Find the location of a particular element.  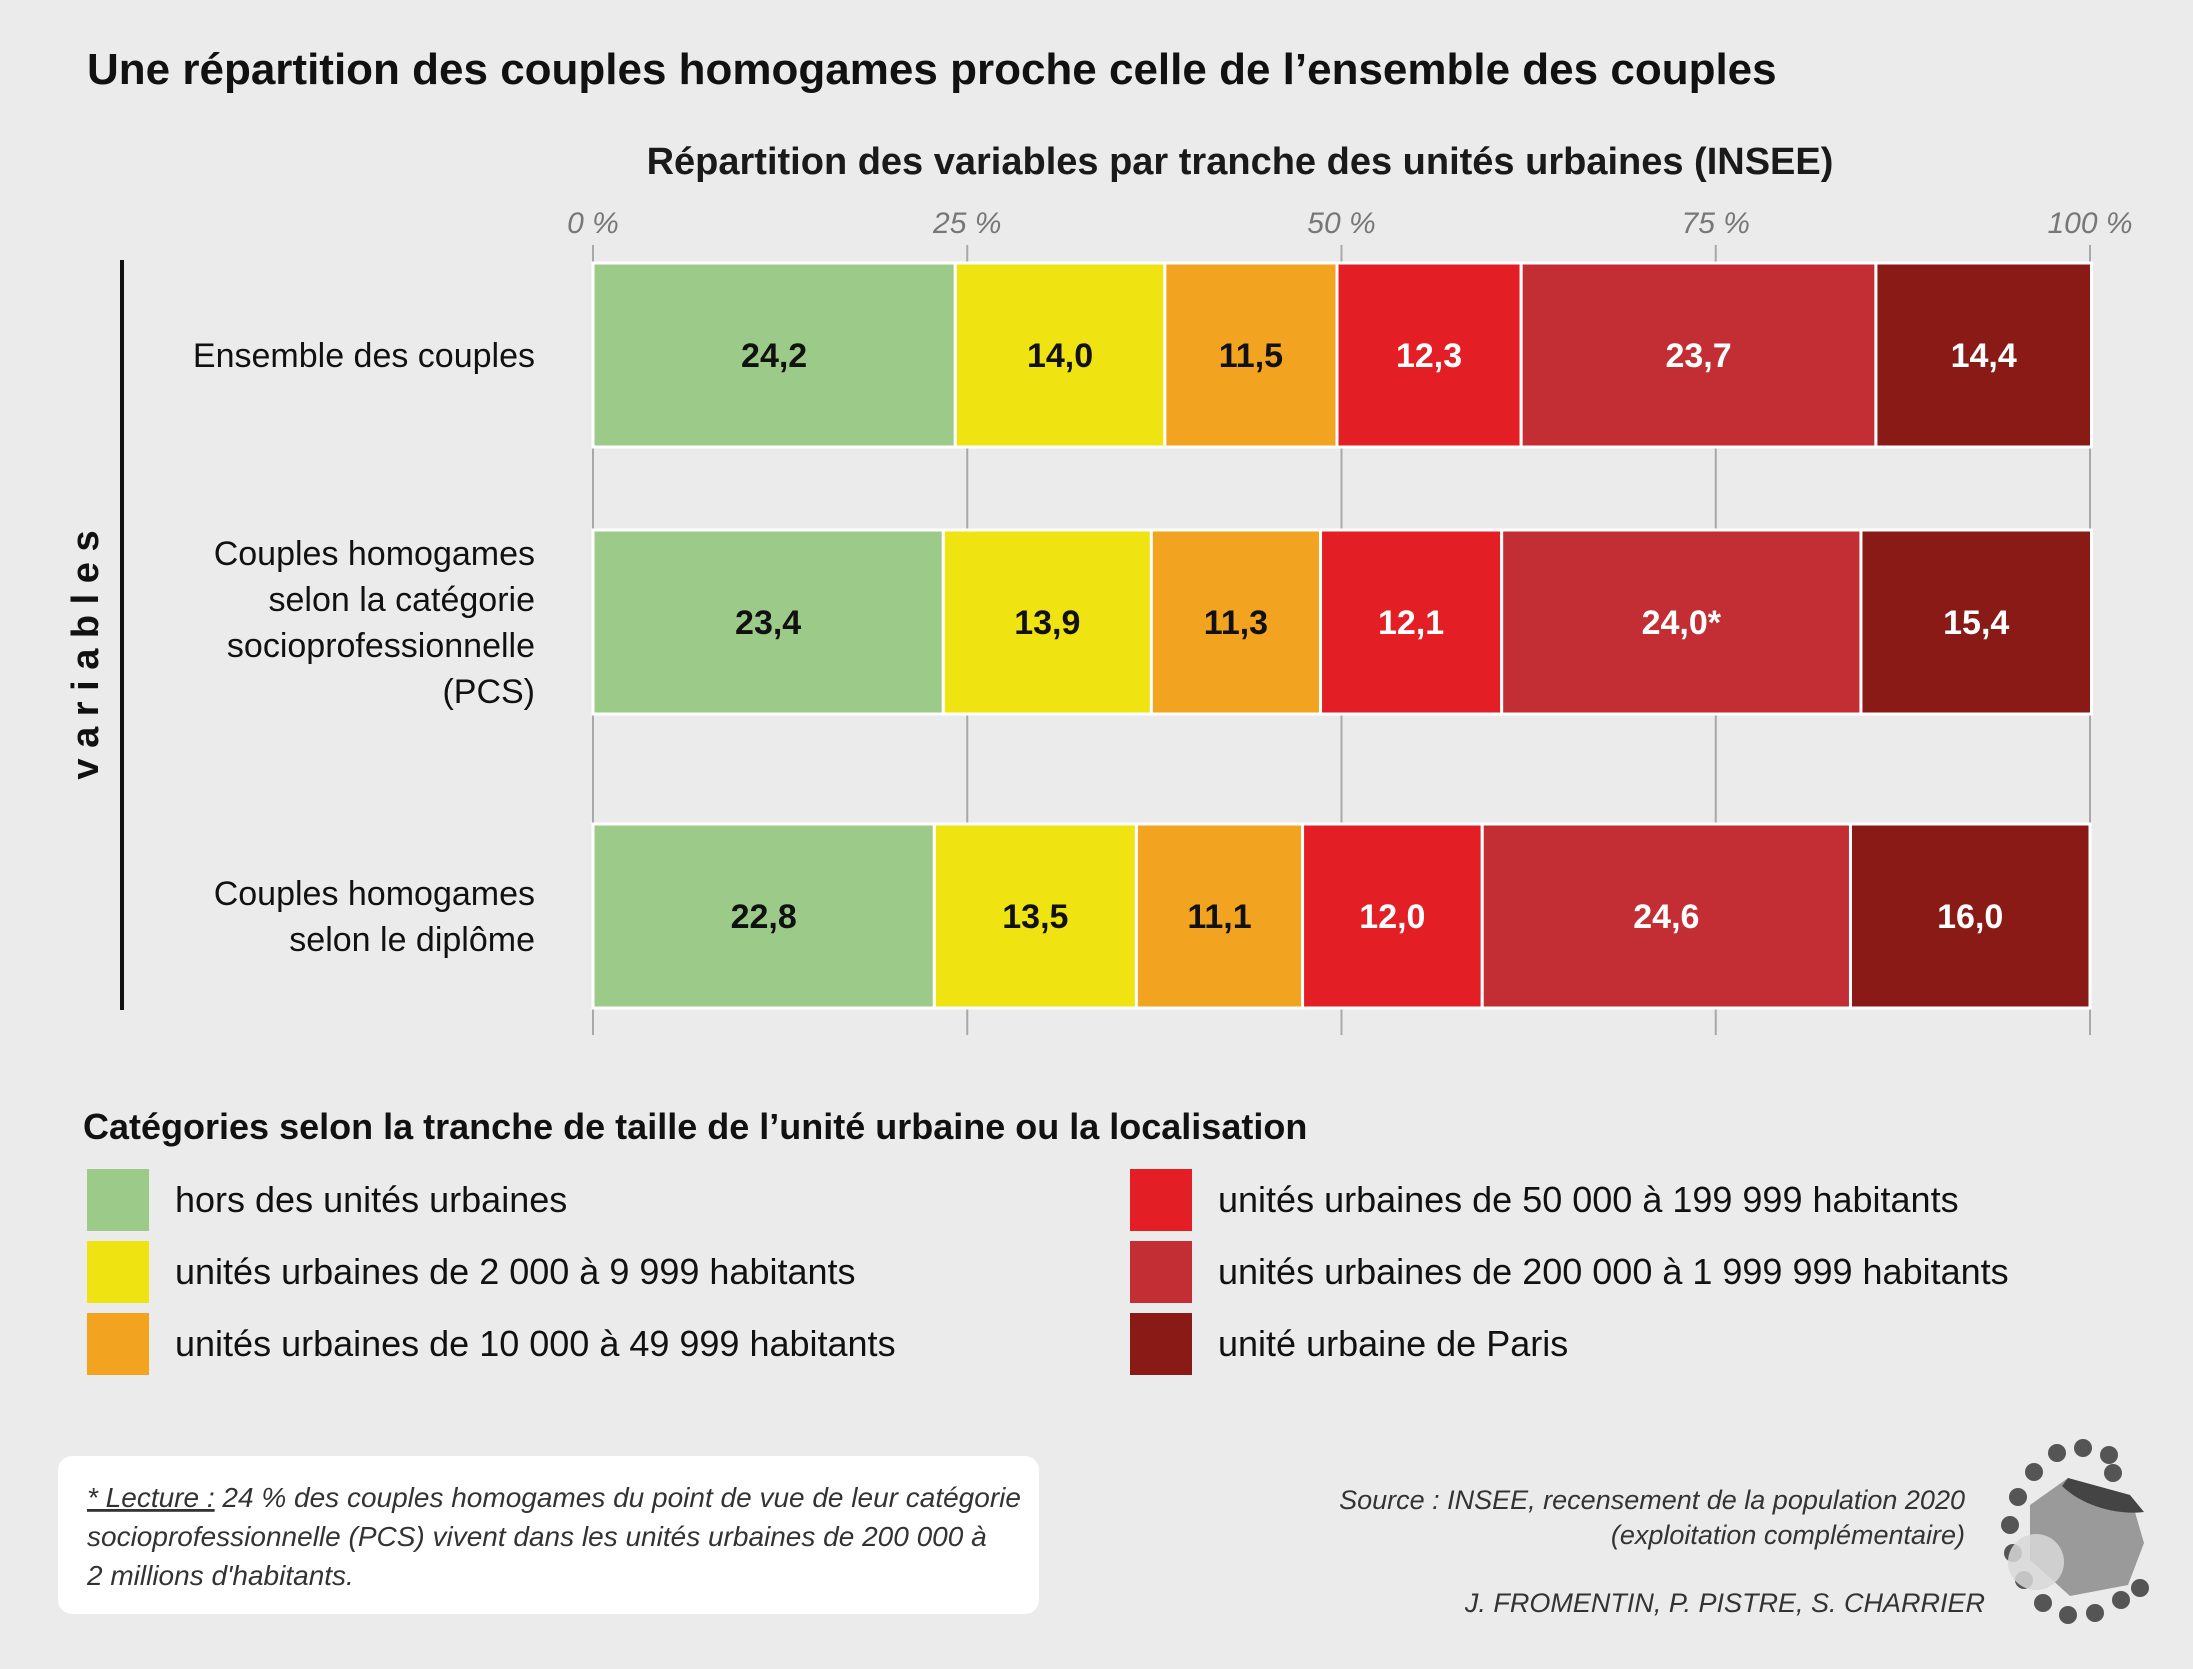

note-line: 2 millions d'habitants. is located at coordinates (220, 1575).